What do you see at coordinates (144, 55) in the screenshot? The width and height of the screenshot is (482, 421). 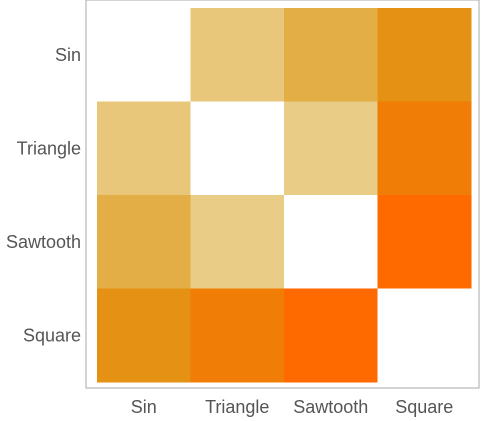 I see `heatmap-cell-sin-sin` at bounding box center [144, 55].